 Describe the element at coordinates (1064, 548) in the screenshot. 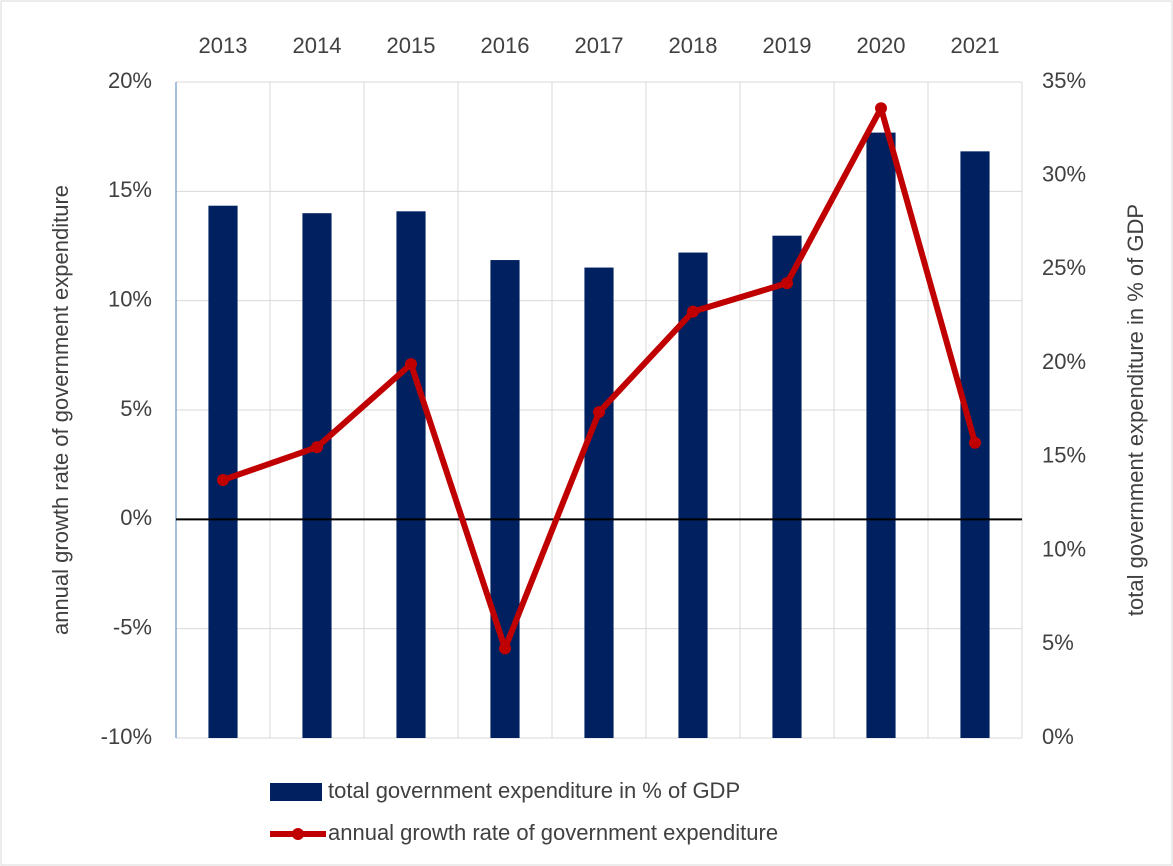

I see `y2-tick-label: 10%` at that location.